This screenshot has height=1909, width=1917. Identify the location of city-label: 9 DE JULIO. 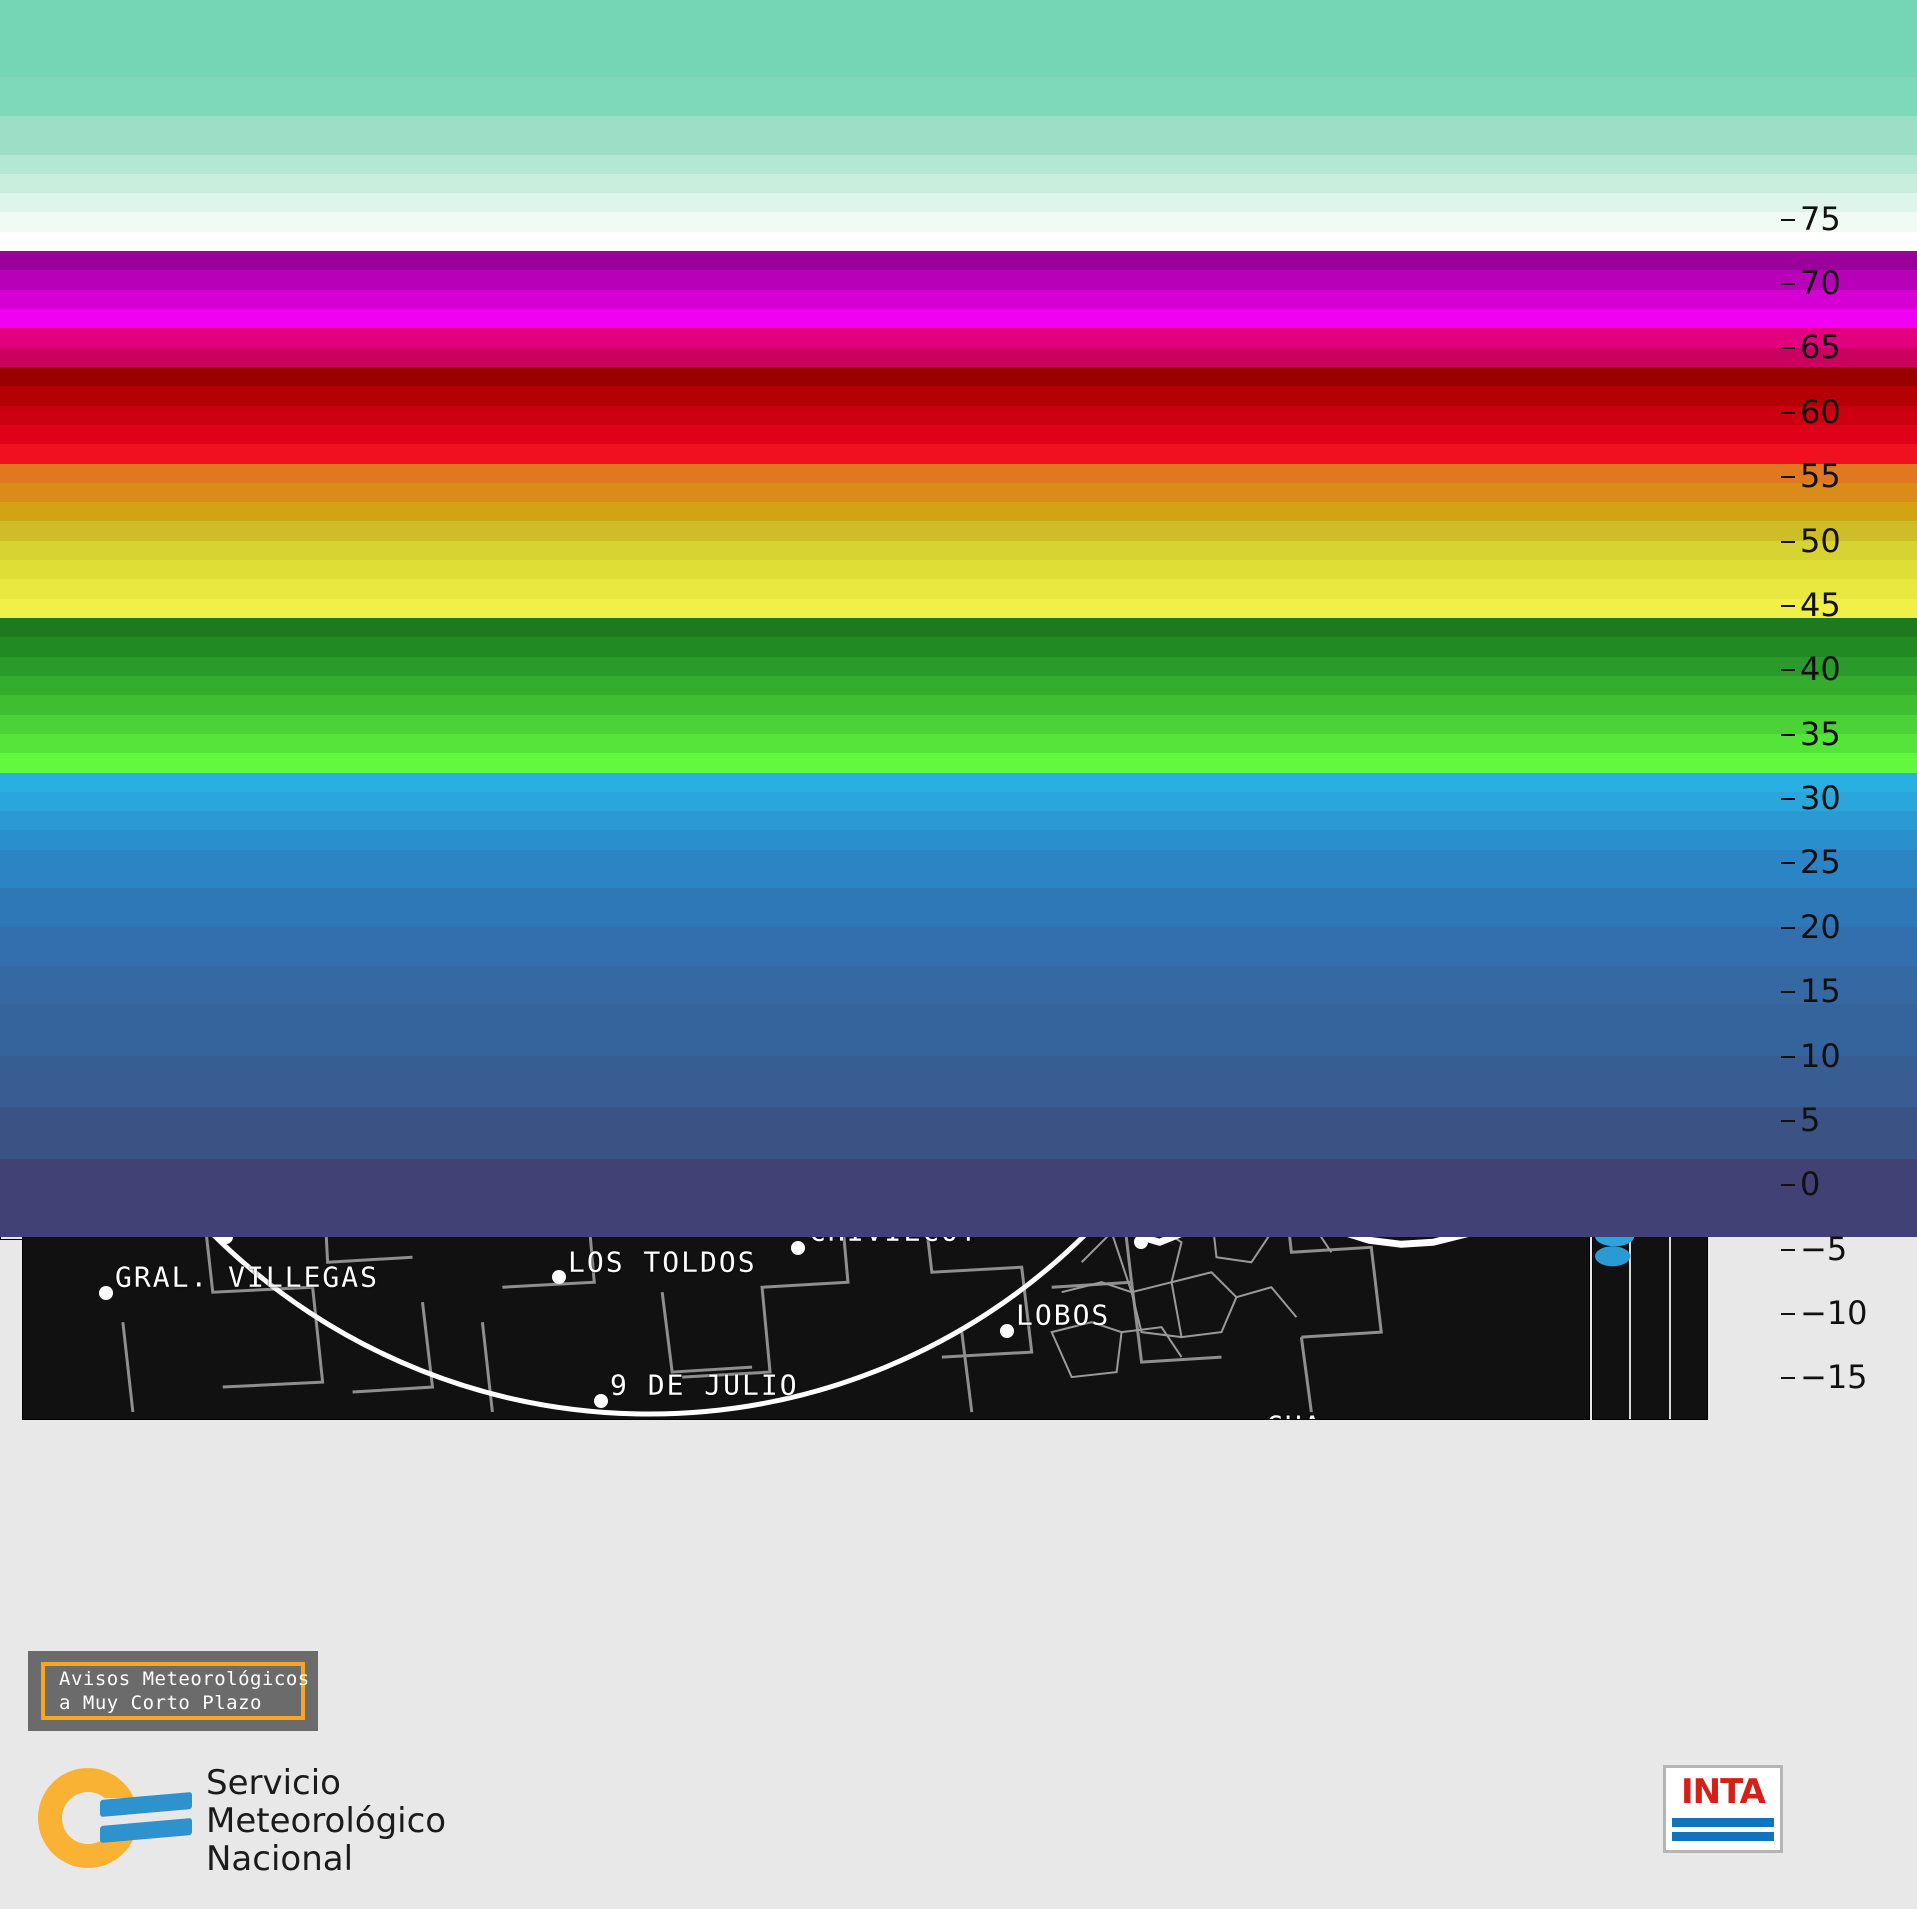
(704, 1385).